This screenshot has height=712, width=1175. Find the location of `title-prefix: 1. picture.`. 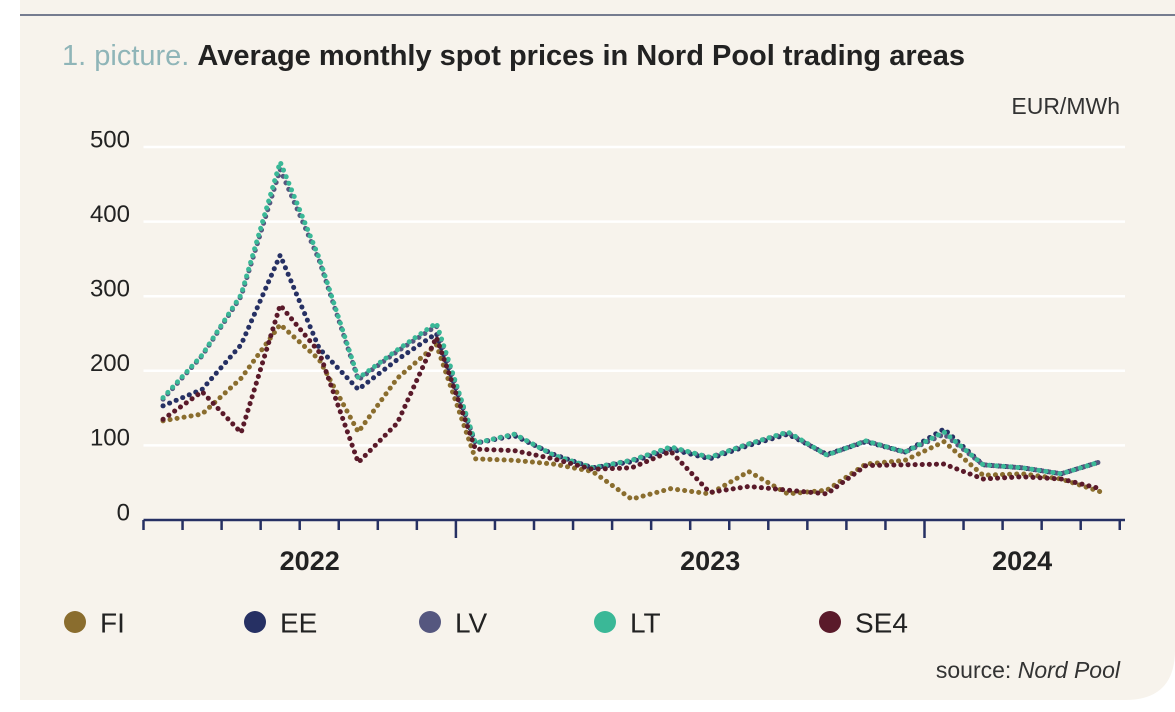

title-prefix: 1. picture. is located at coordinates (125, 56).